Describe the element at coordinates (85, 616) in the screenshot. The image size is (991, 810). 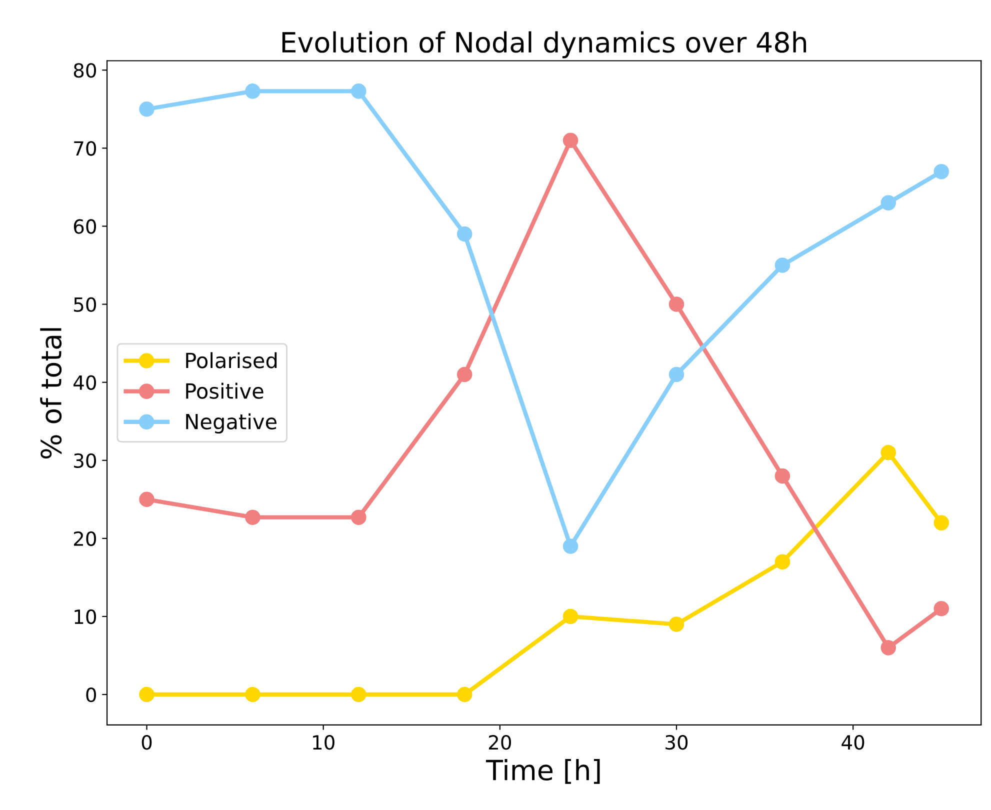
I see `y-tick-label: 10` at that location.